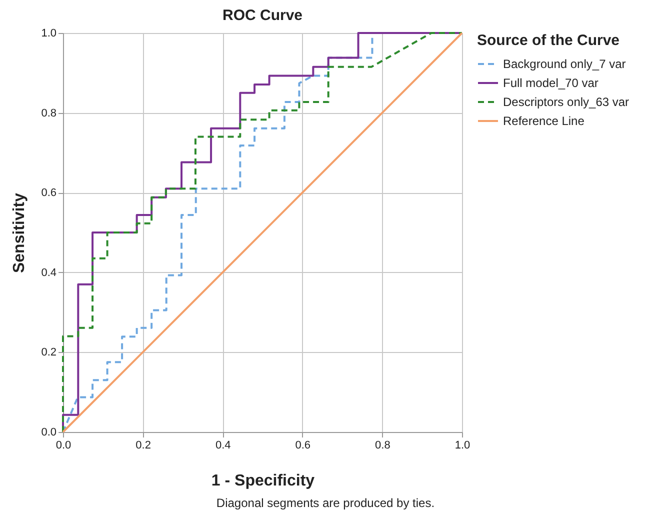 Image resolution: width=651 pixels, height=521 pixels. What do you see at coordinates (48, 352) in the screenshot?
I see `y-tick-label: 0.2` at bounding box center [48, 352].